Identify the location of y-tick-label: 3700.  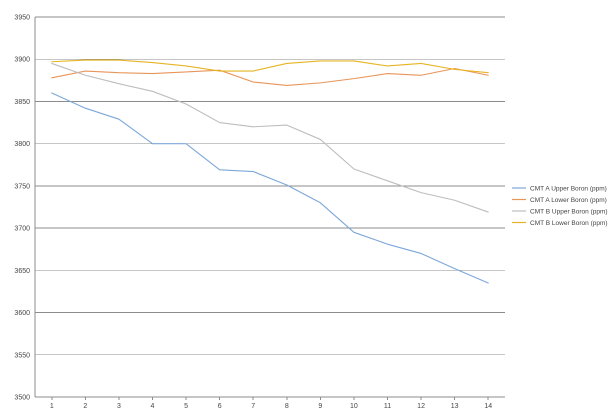
(22, 229).